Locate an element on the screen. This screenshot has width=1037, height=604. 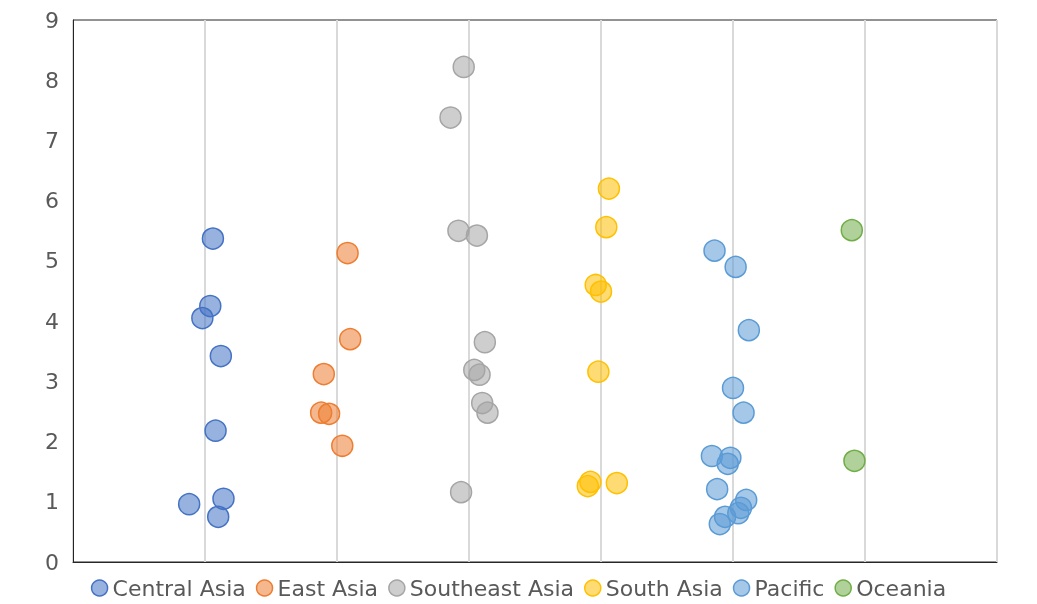
y-tick-label: 1 is located at coordinates (52, 502).